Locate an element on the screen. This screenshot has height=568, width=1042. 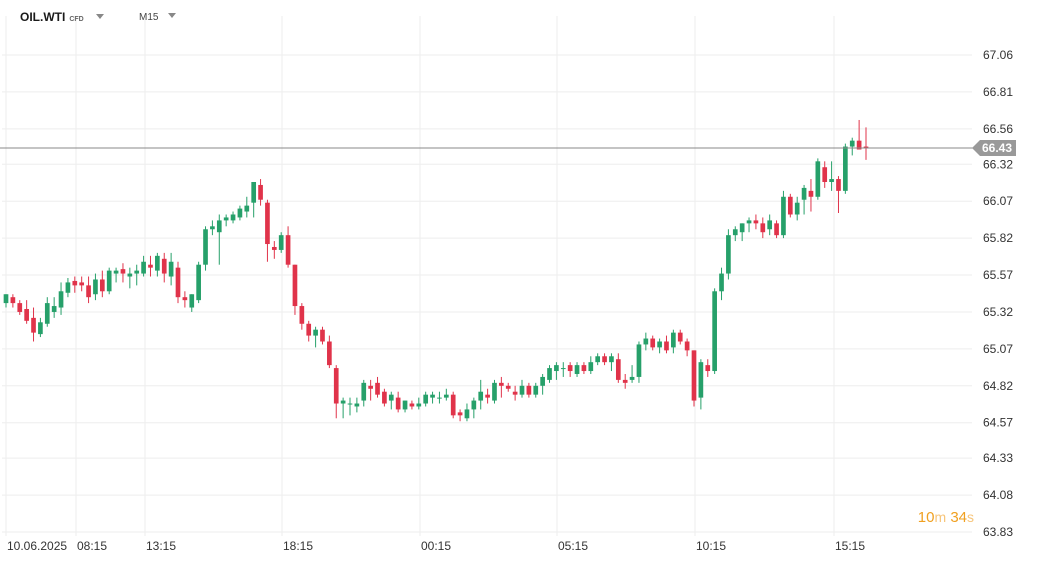
y-tick-label: 65.07 is located at coordinates (998, 349).